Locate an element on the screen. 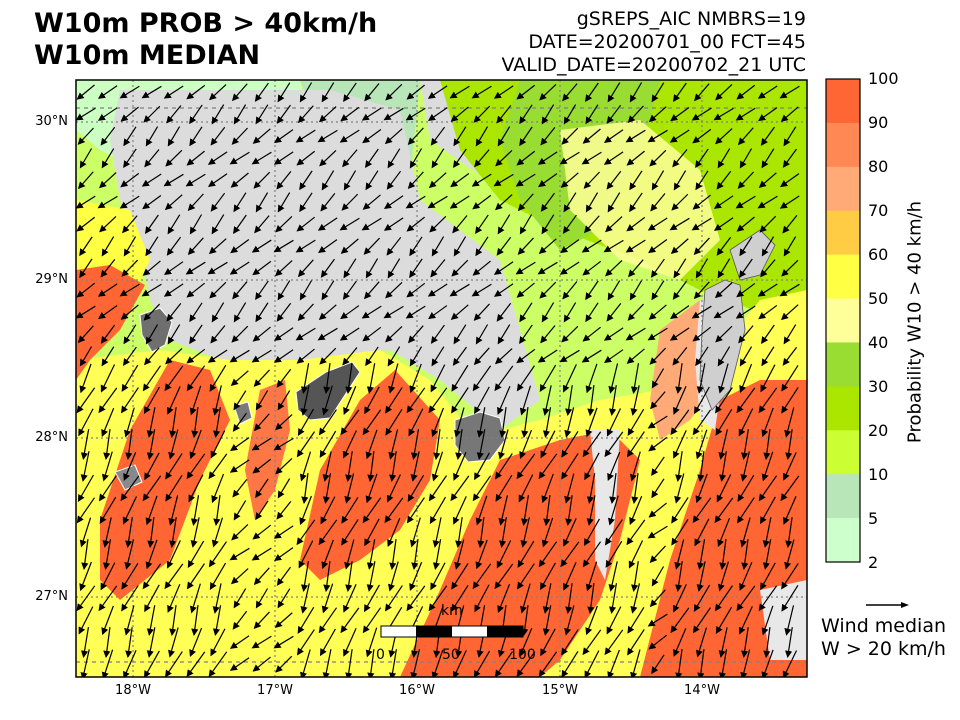 The image size is (960, 720). title-line-2: W10m MEDIAN is located at coordinates (147, 55).